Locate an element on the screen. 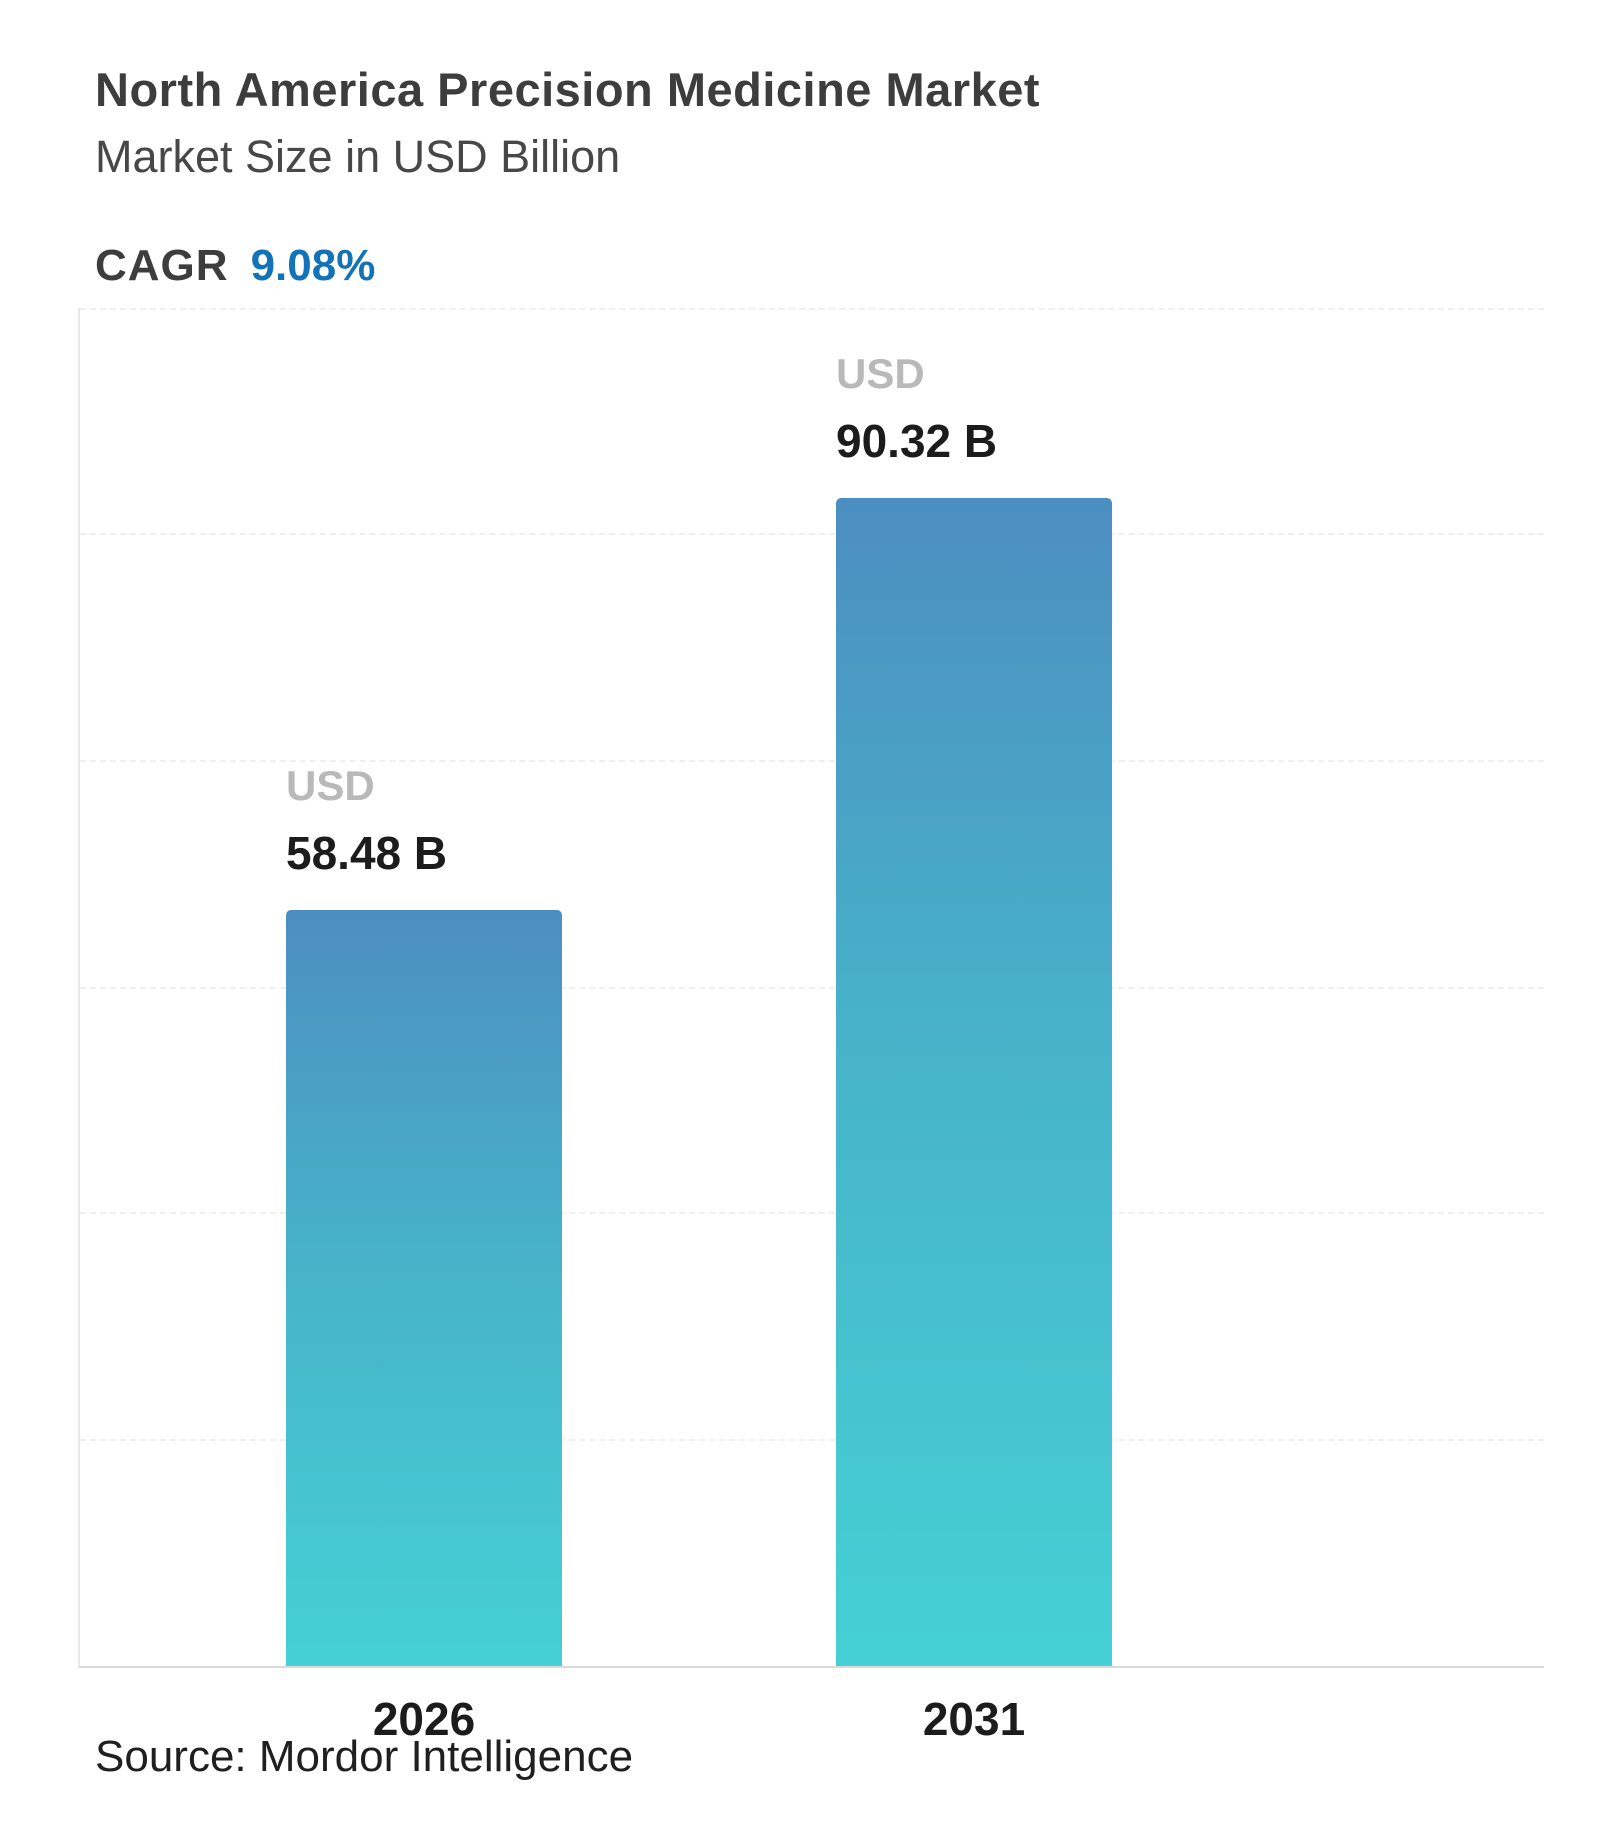  bar-2026 is located at coordinates (424, 1287).